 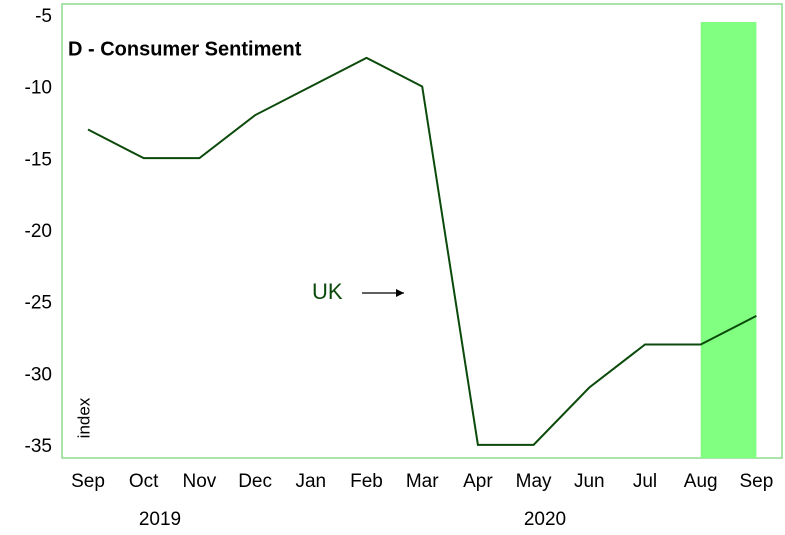 I want to click on year-label: 2020, so click(x=545, y=519).